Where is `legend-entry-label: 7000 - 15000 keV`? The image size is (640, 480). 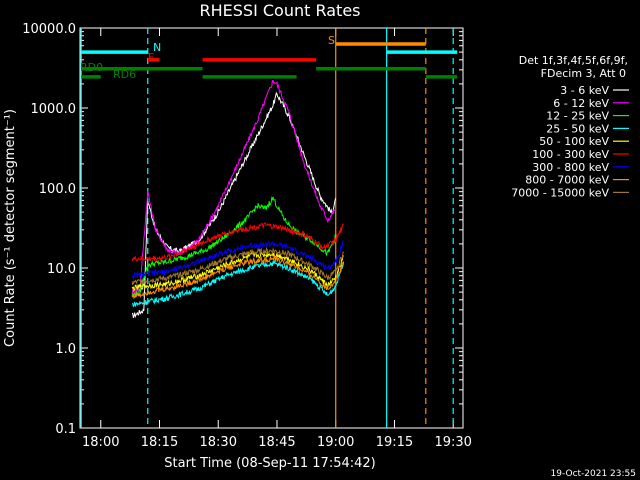 legend-entry-label: 7000 - 15000 keV is located at coordinates (560, 192).